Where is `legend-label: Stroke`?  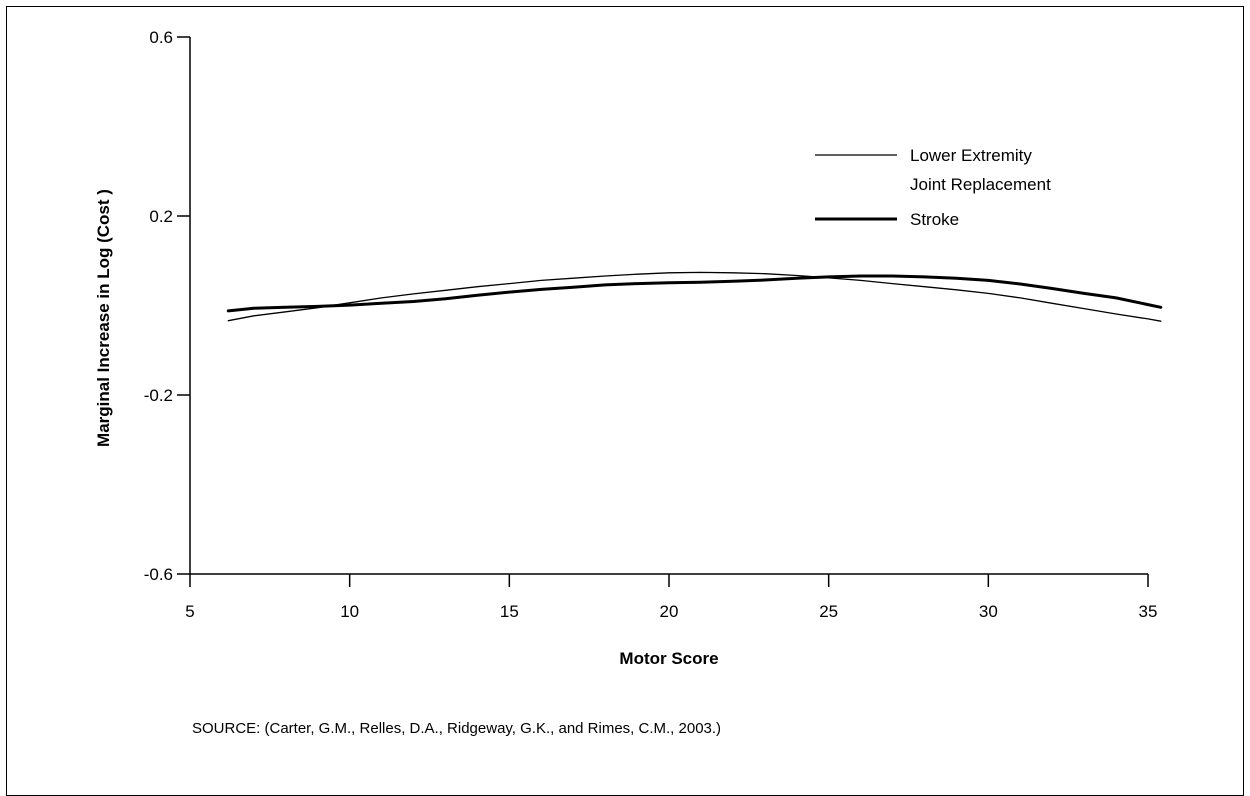 legend-label: Stroke is located at coordinates (934, 219).